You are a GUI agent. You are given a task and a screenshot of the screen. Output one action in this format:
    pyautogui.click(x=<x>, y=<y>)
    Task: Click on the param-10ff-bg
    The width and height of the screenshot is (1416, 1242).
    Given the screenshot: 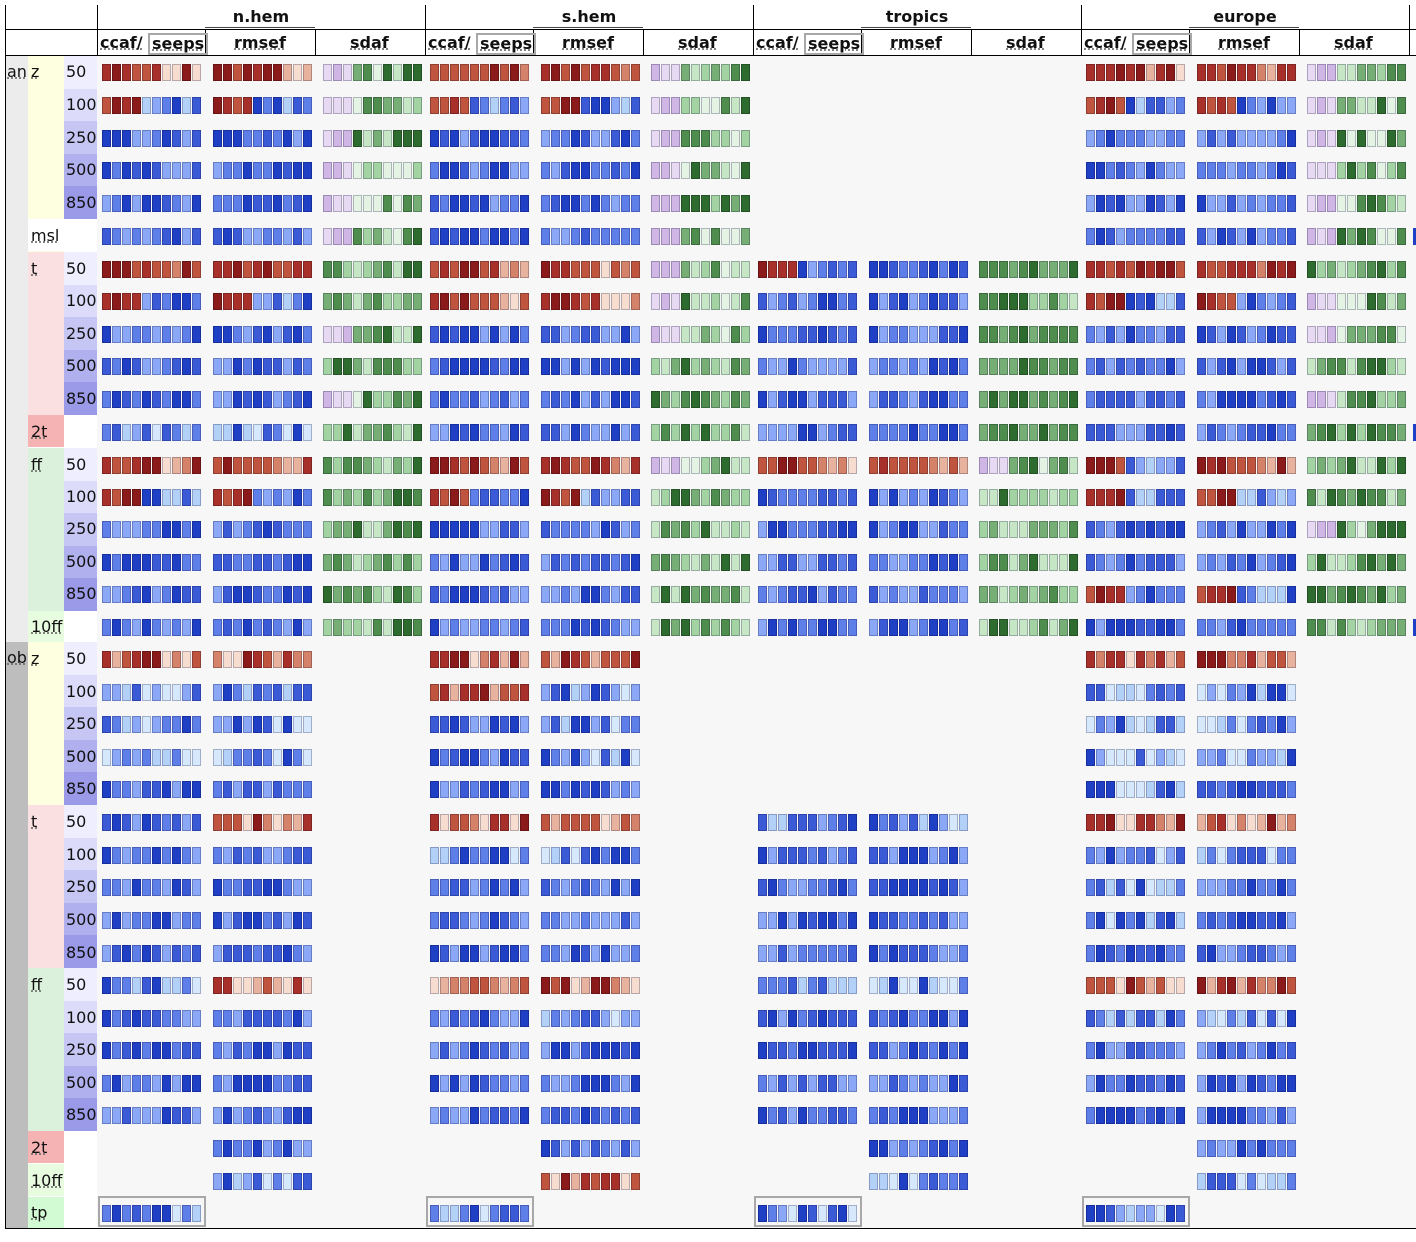 What is the action you would take?
    pyautogui.click(x=46, y=626)
    